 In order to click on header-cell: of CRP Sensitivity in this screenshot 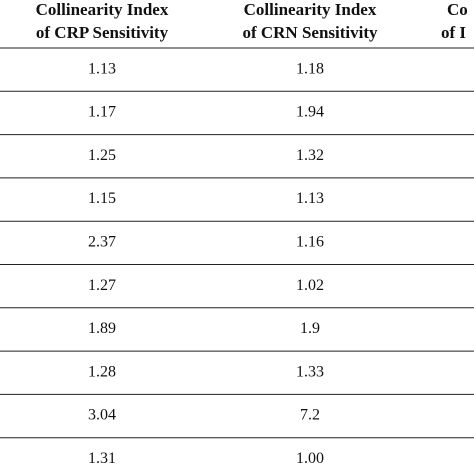, I will do `click(102, 32)`.